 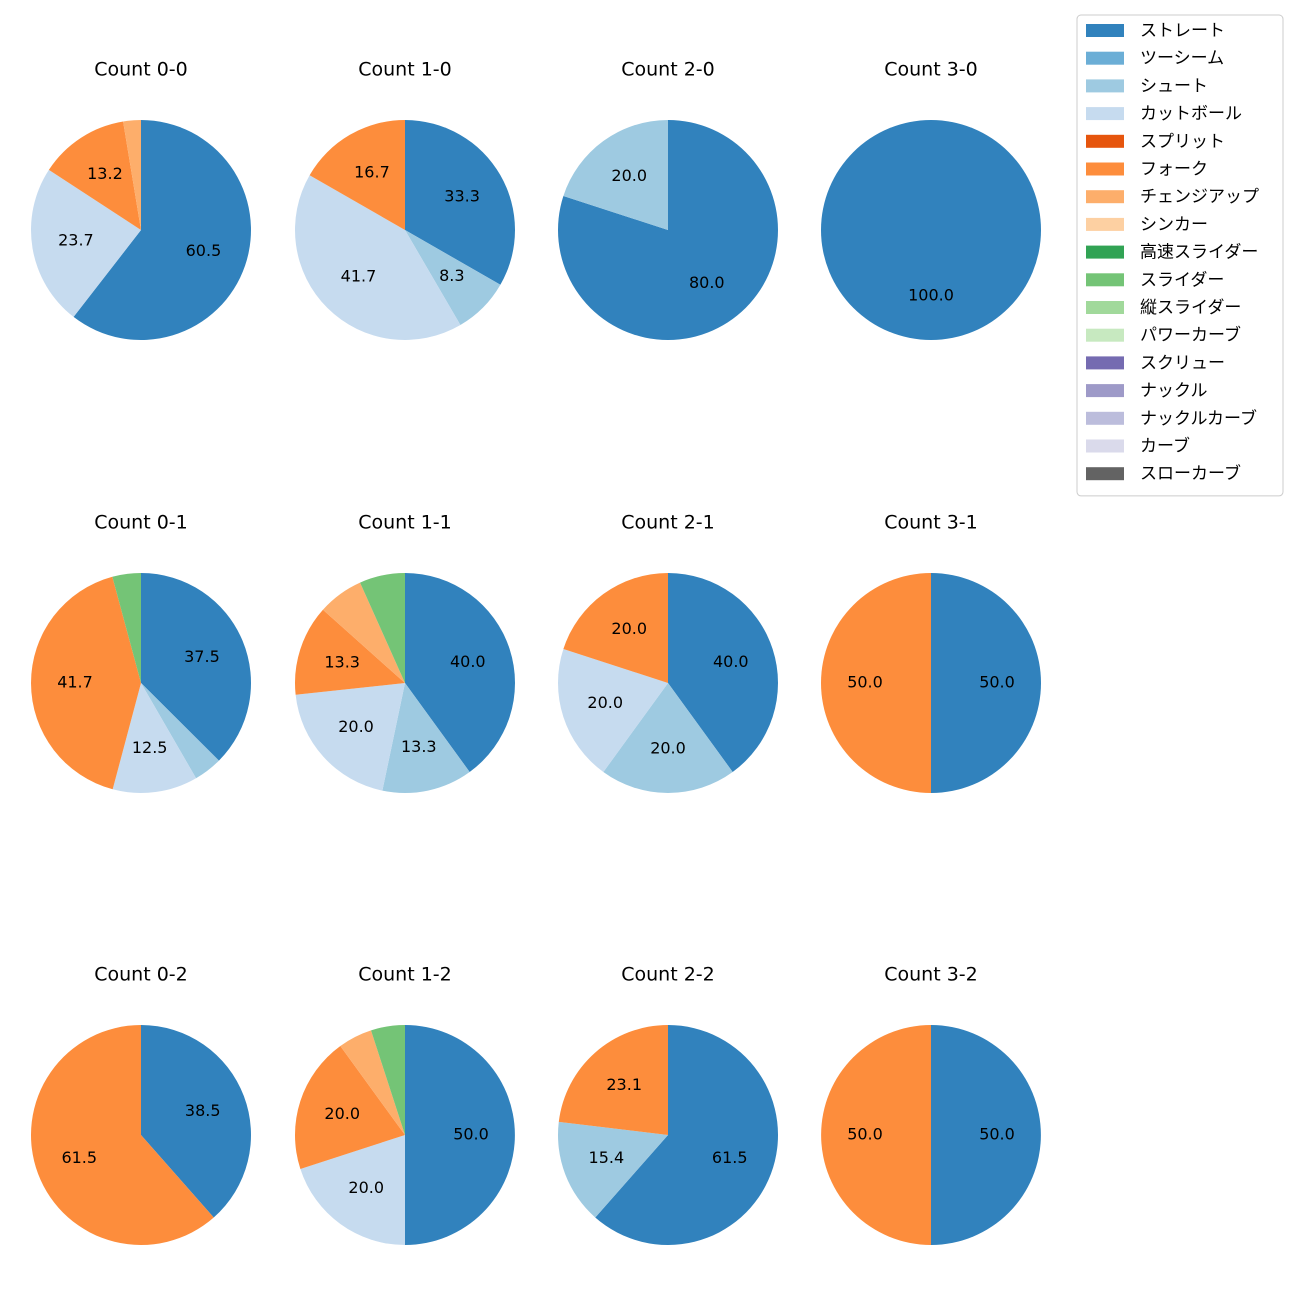 I want to click on pie-3: Count 2-0 80.0 20.0, so click(x=667, y=199).